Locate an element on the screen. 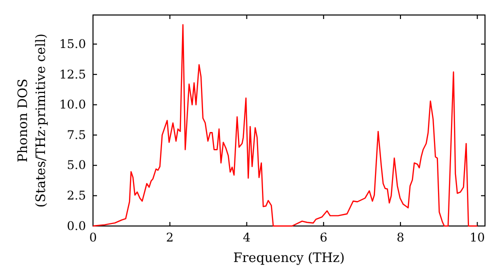  x-tick-label: 6 is located at coordinates (324, 237).